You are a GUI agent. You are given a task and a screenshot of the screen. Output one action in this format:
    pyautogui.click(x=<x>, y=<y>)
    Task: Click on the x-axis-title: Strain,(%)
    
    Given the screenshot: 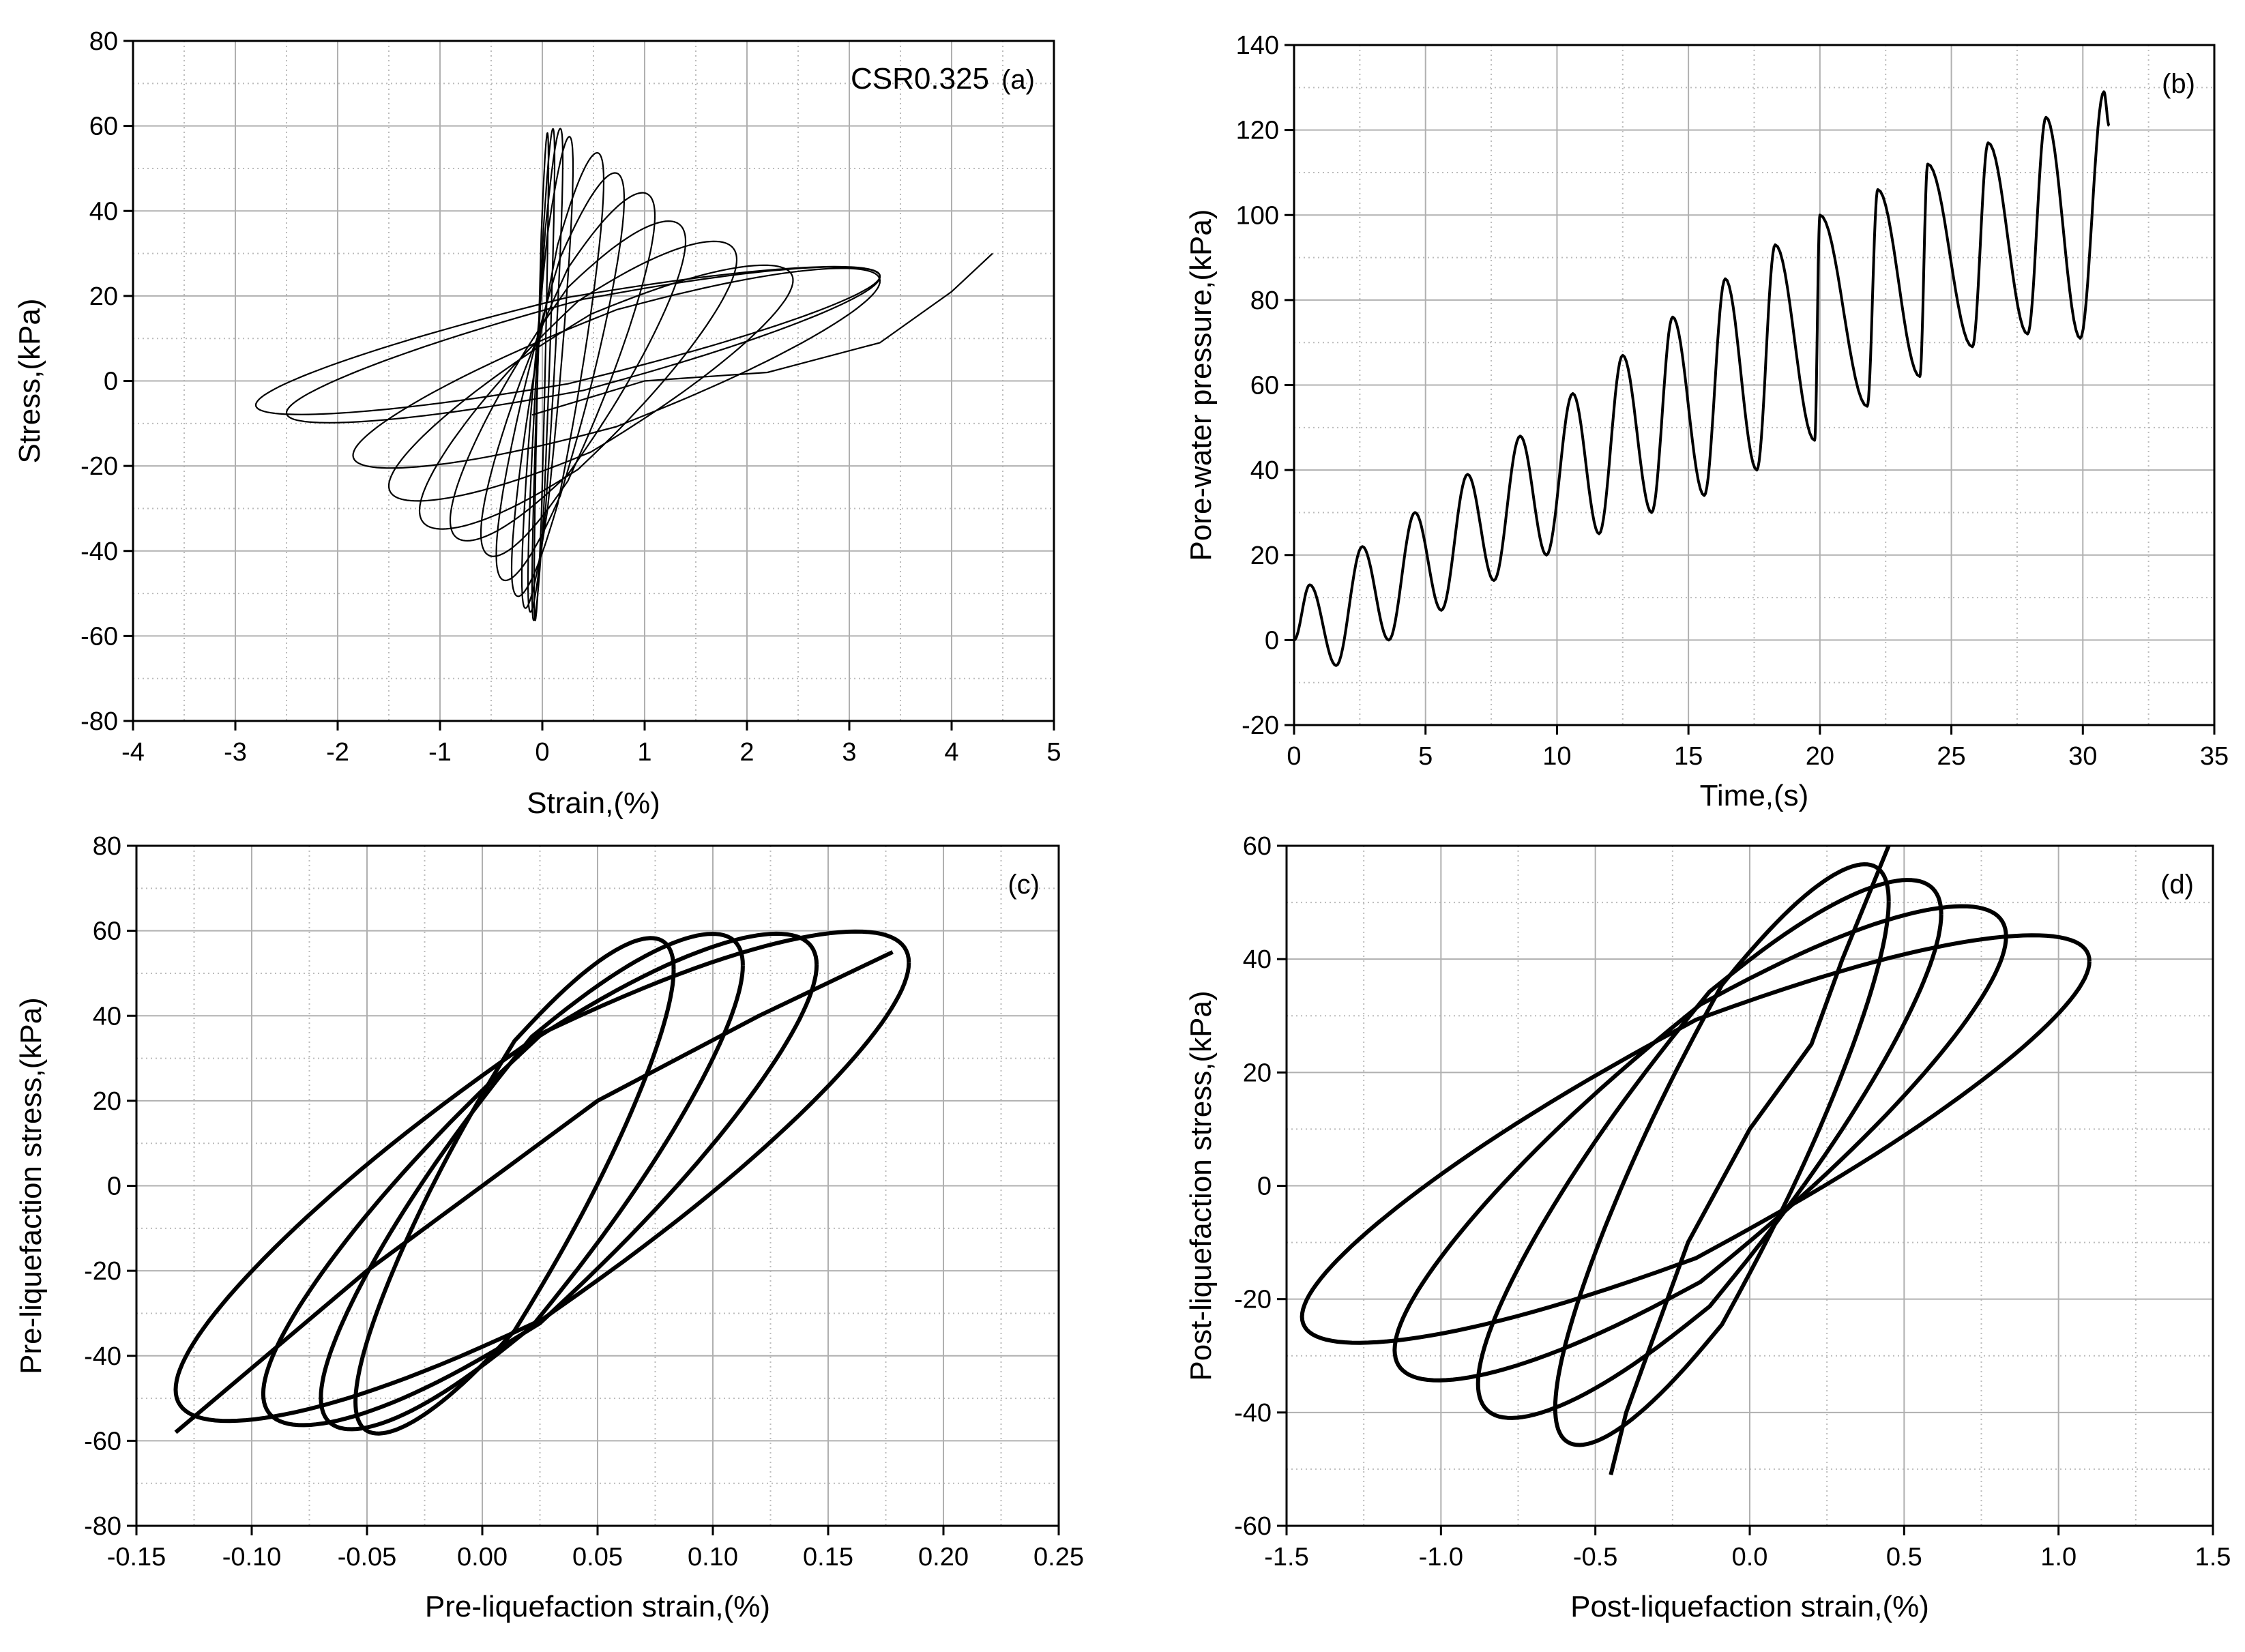 What is the action you would take?
    pyautogui.click(x=593, y=803)
    